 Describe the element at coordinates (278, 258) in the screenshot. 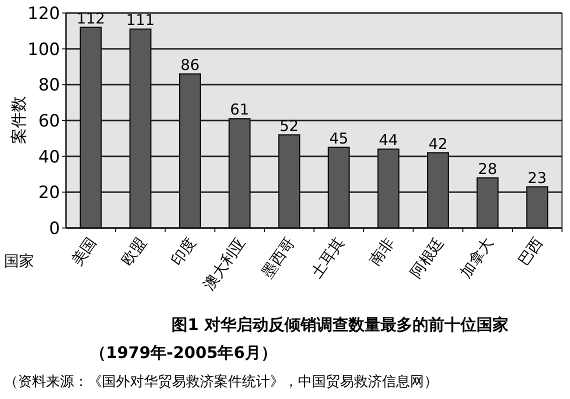

I see `x-tick-label: 墨西哥` at that location.